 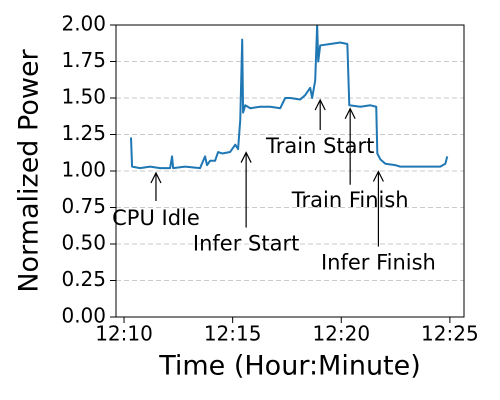 I want to click on y-tick-label: 2.00, so click(x=83, y=24).